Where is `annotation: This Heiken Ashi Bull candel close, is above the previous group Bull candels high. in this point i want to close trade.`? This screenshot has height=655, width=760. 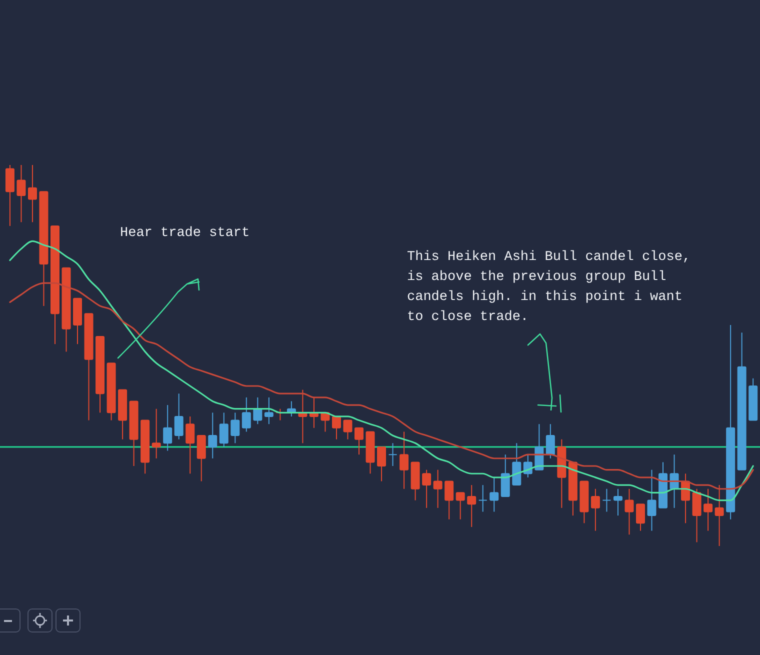 annotation: This Heiken Ashi Bull candel close, is above the previous group Bull candels high. in this point i want to close trade. is located at coordinates (549, 287).